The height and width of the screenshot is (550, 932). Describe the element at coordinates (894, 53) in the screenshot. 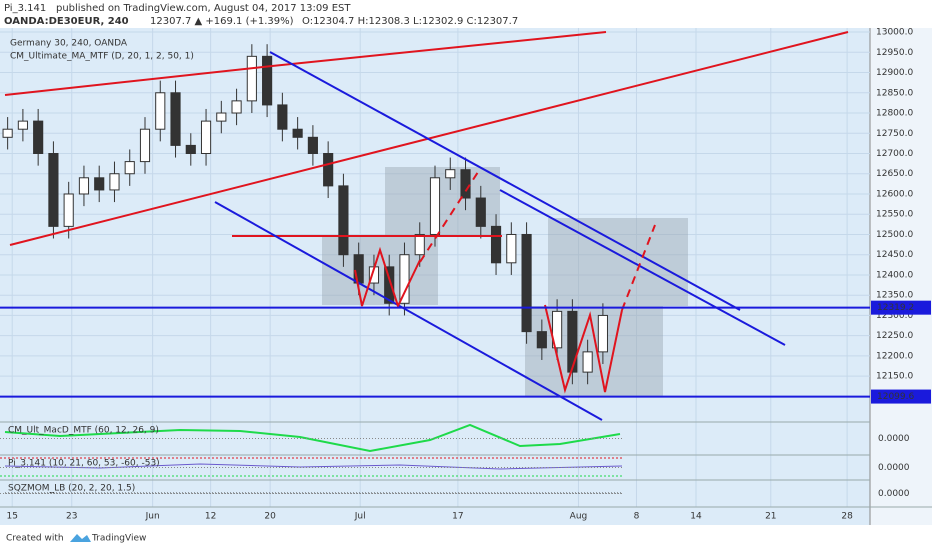

I see `y-tick-label: 12950.0` at that location.